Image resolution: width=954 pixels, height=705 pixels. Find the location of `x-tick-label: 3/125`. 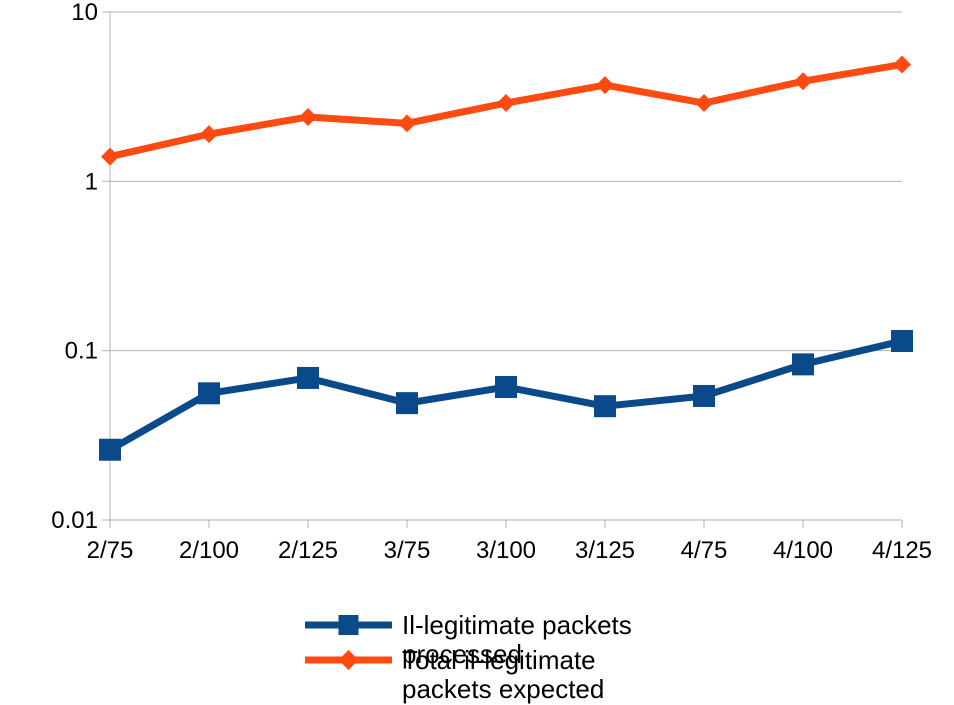

x-tick-label: 3/125 is located at coordinates (605, 550).